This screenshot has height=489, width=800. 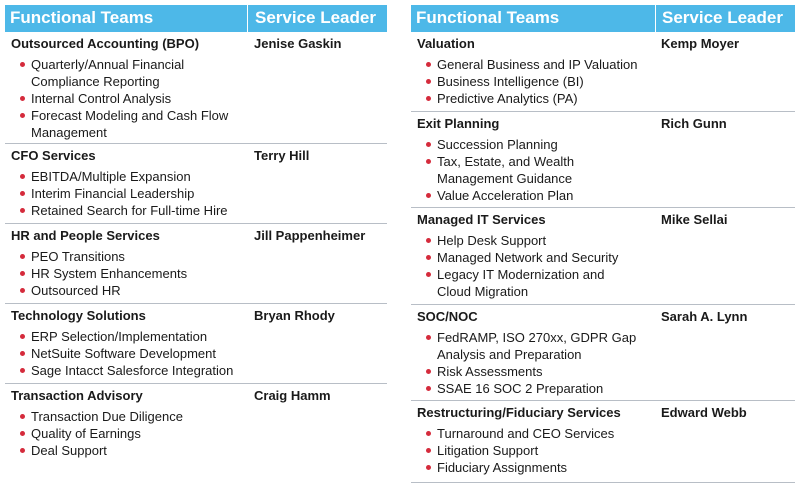 I want to click on service-leader: Rich Gunn, so click(x=694, y=123).